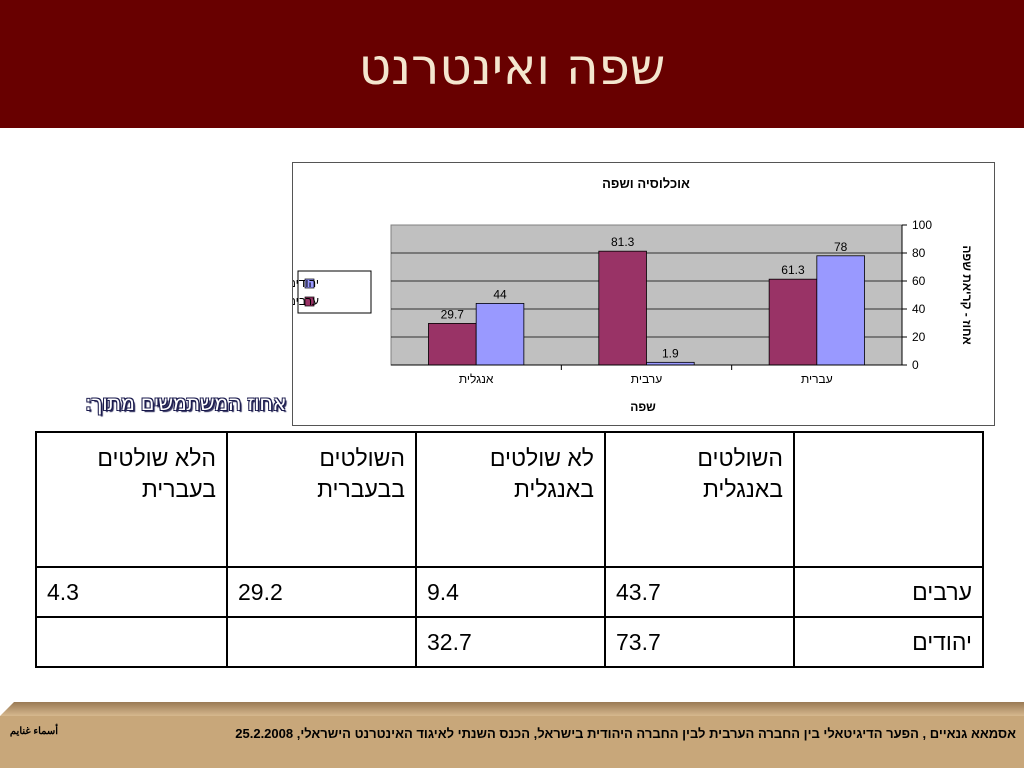 The width and height of the screenshot is (1024, 768). What do you see at coordinates (915, 365) in the screenshot?
I see `y-tick-label: 0` at bounding box center [915, 365].